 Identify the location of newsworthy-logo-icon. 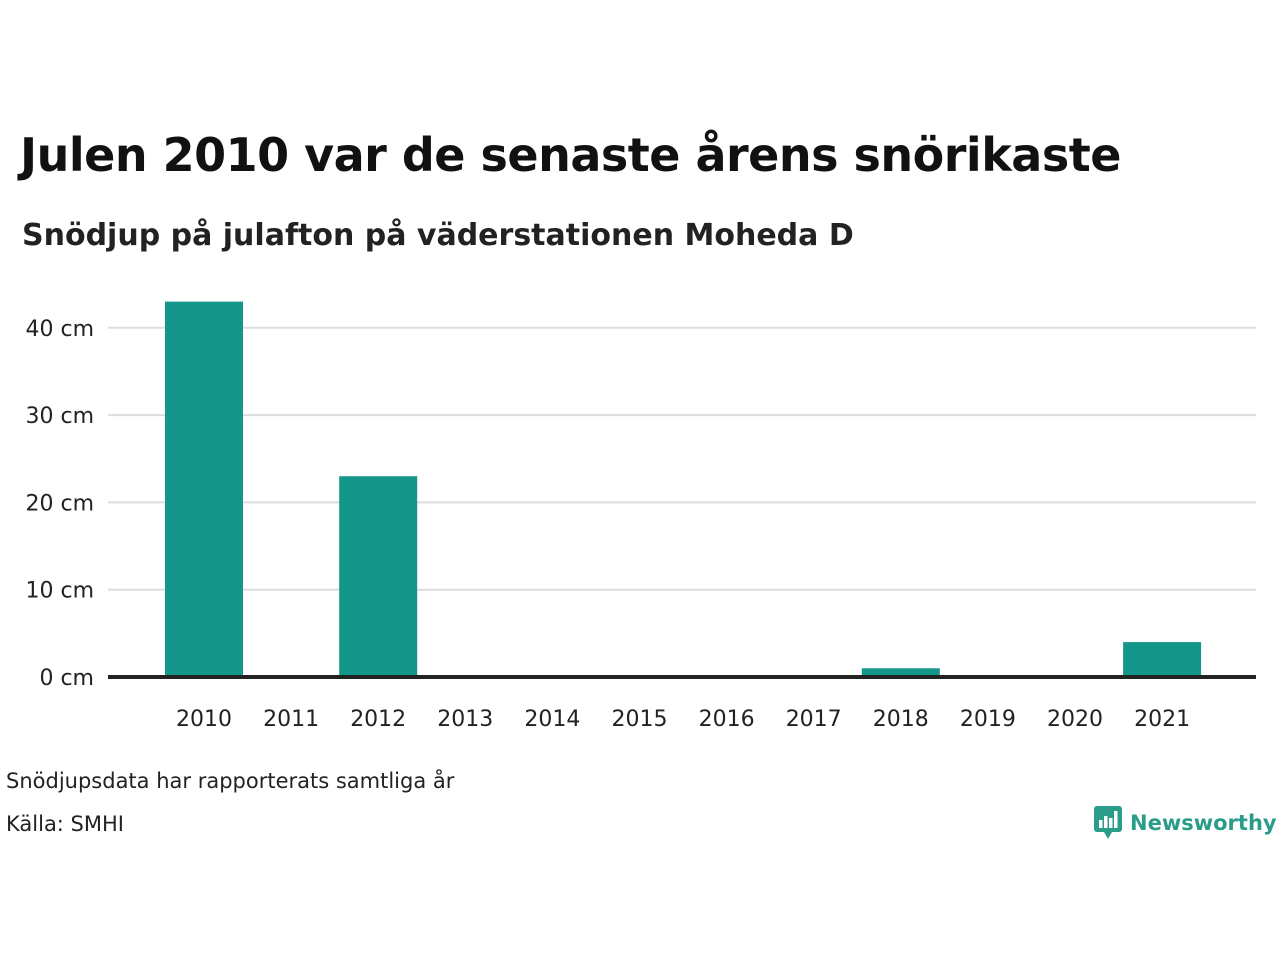
(1108, 822).